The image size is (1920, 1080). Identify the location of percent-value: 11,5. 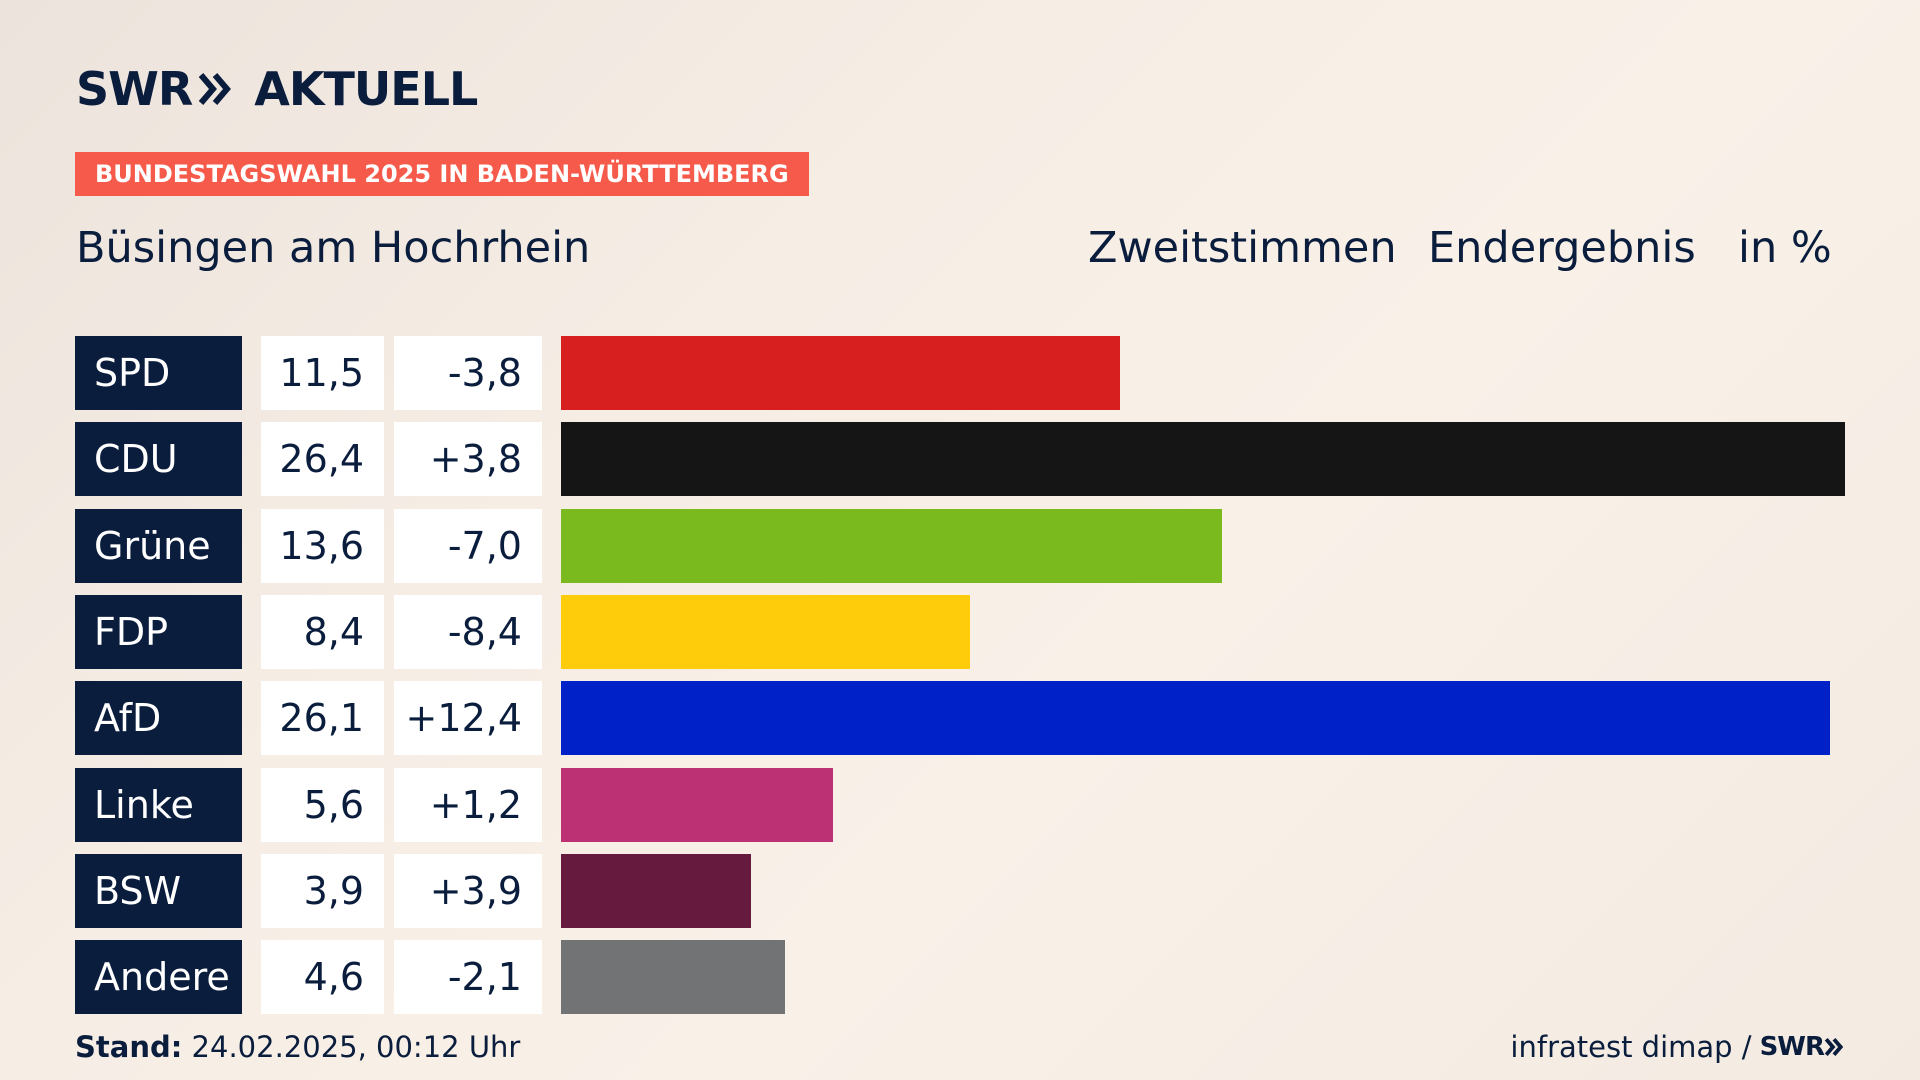
(322, 373).